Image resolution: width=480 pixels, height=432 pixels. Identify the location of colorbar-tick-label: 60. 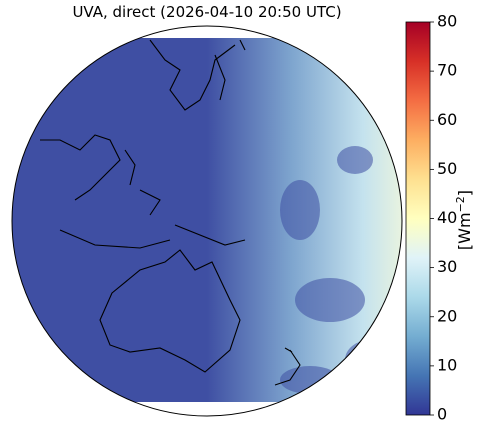
(447, 119).